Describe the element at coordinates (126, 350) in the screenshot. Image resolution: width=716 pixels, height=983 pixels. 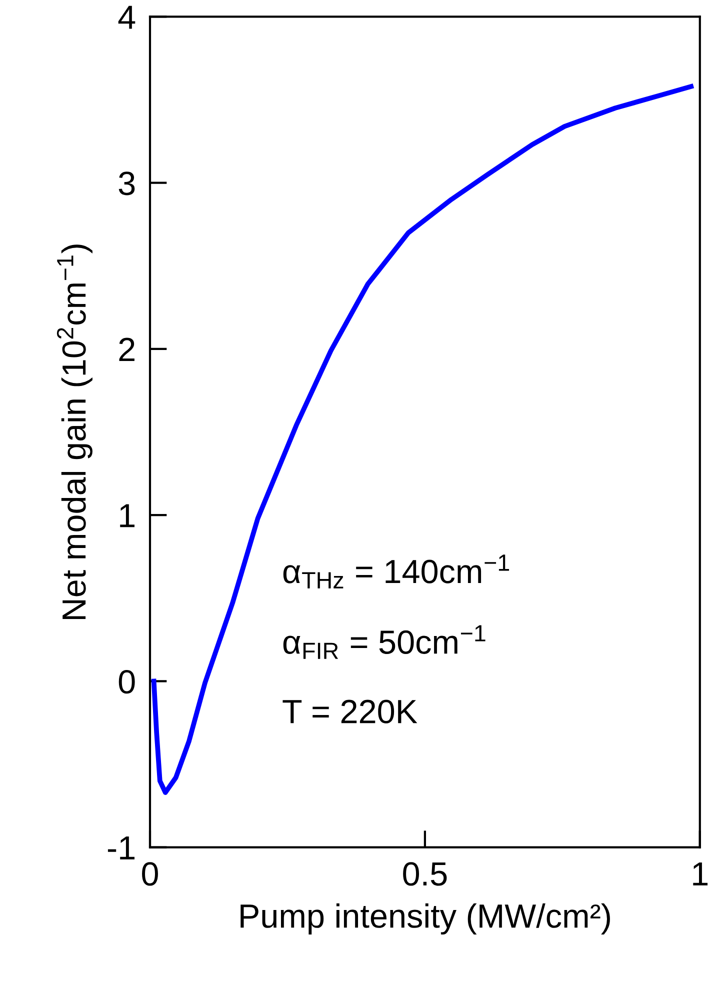
I see `y-tick-label: 2` at that location.